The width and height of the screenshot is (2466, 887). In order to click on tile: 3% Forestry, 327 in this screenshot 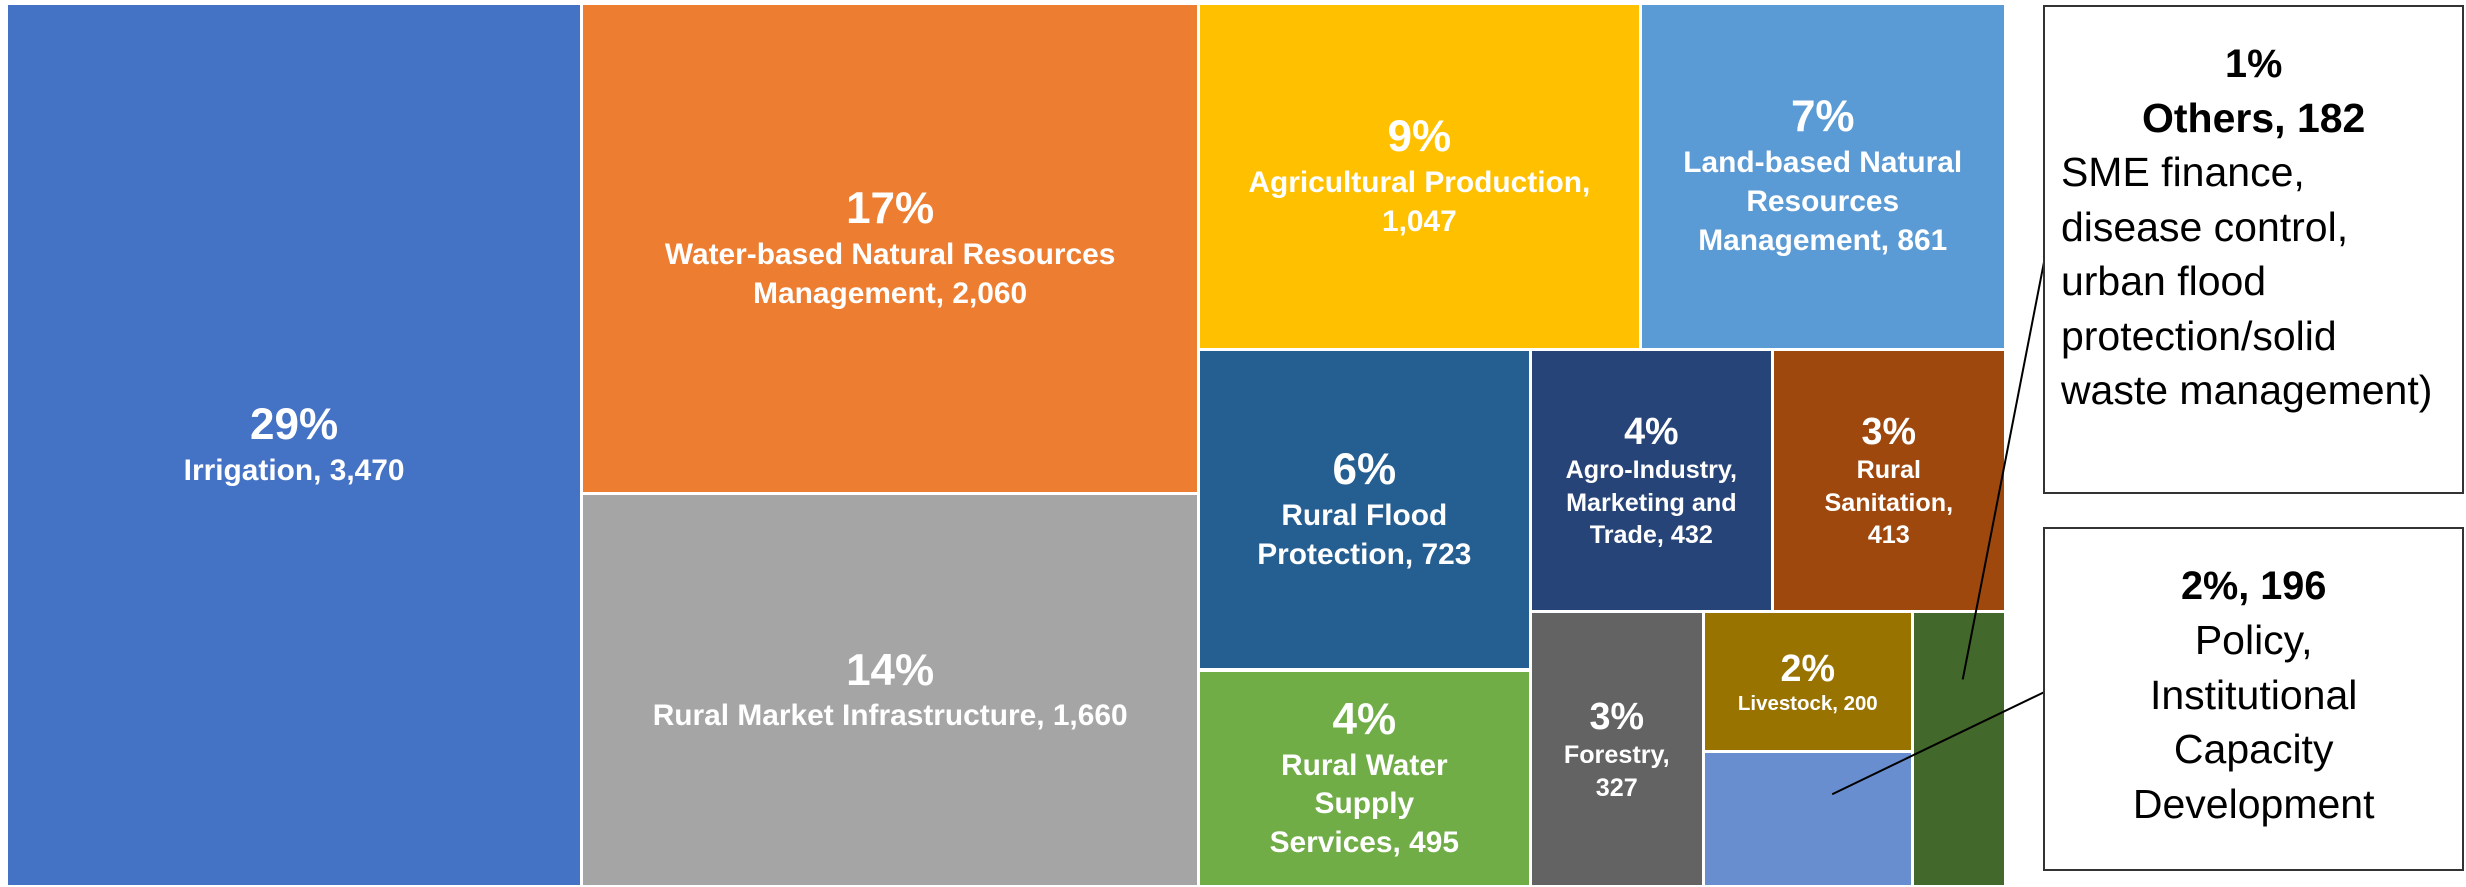, I will do `click(1616, 749)`.